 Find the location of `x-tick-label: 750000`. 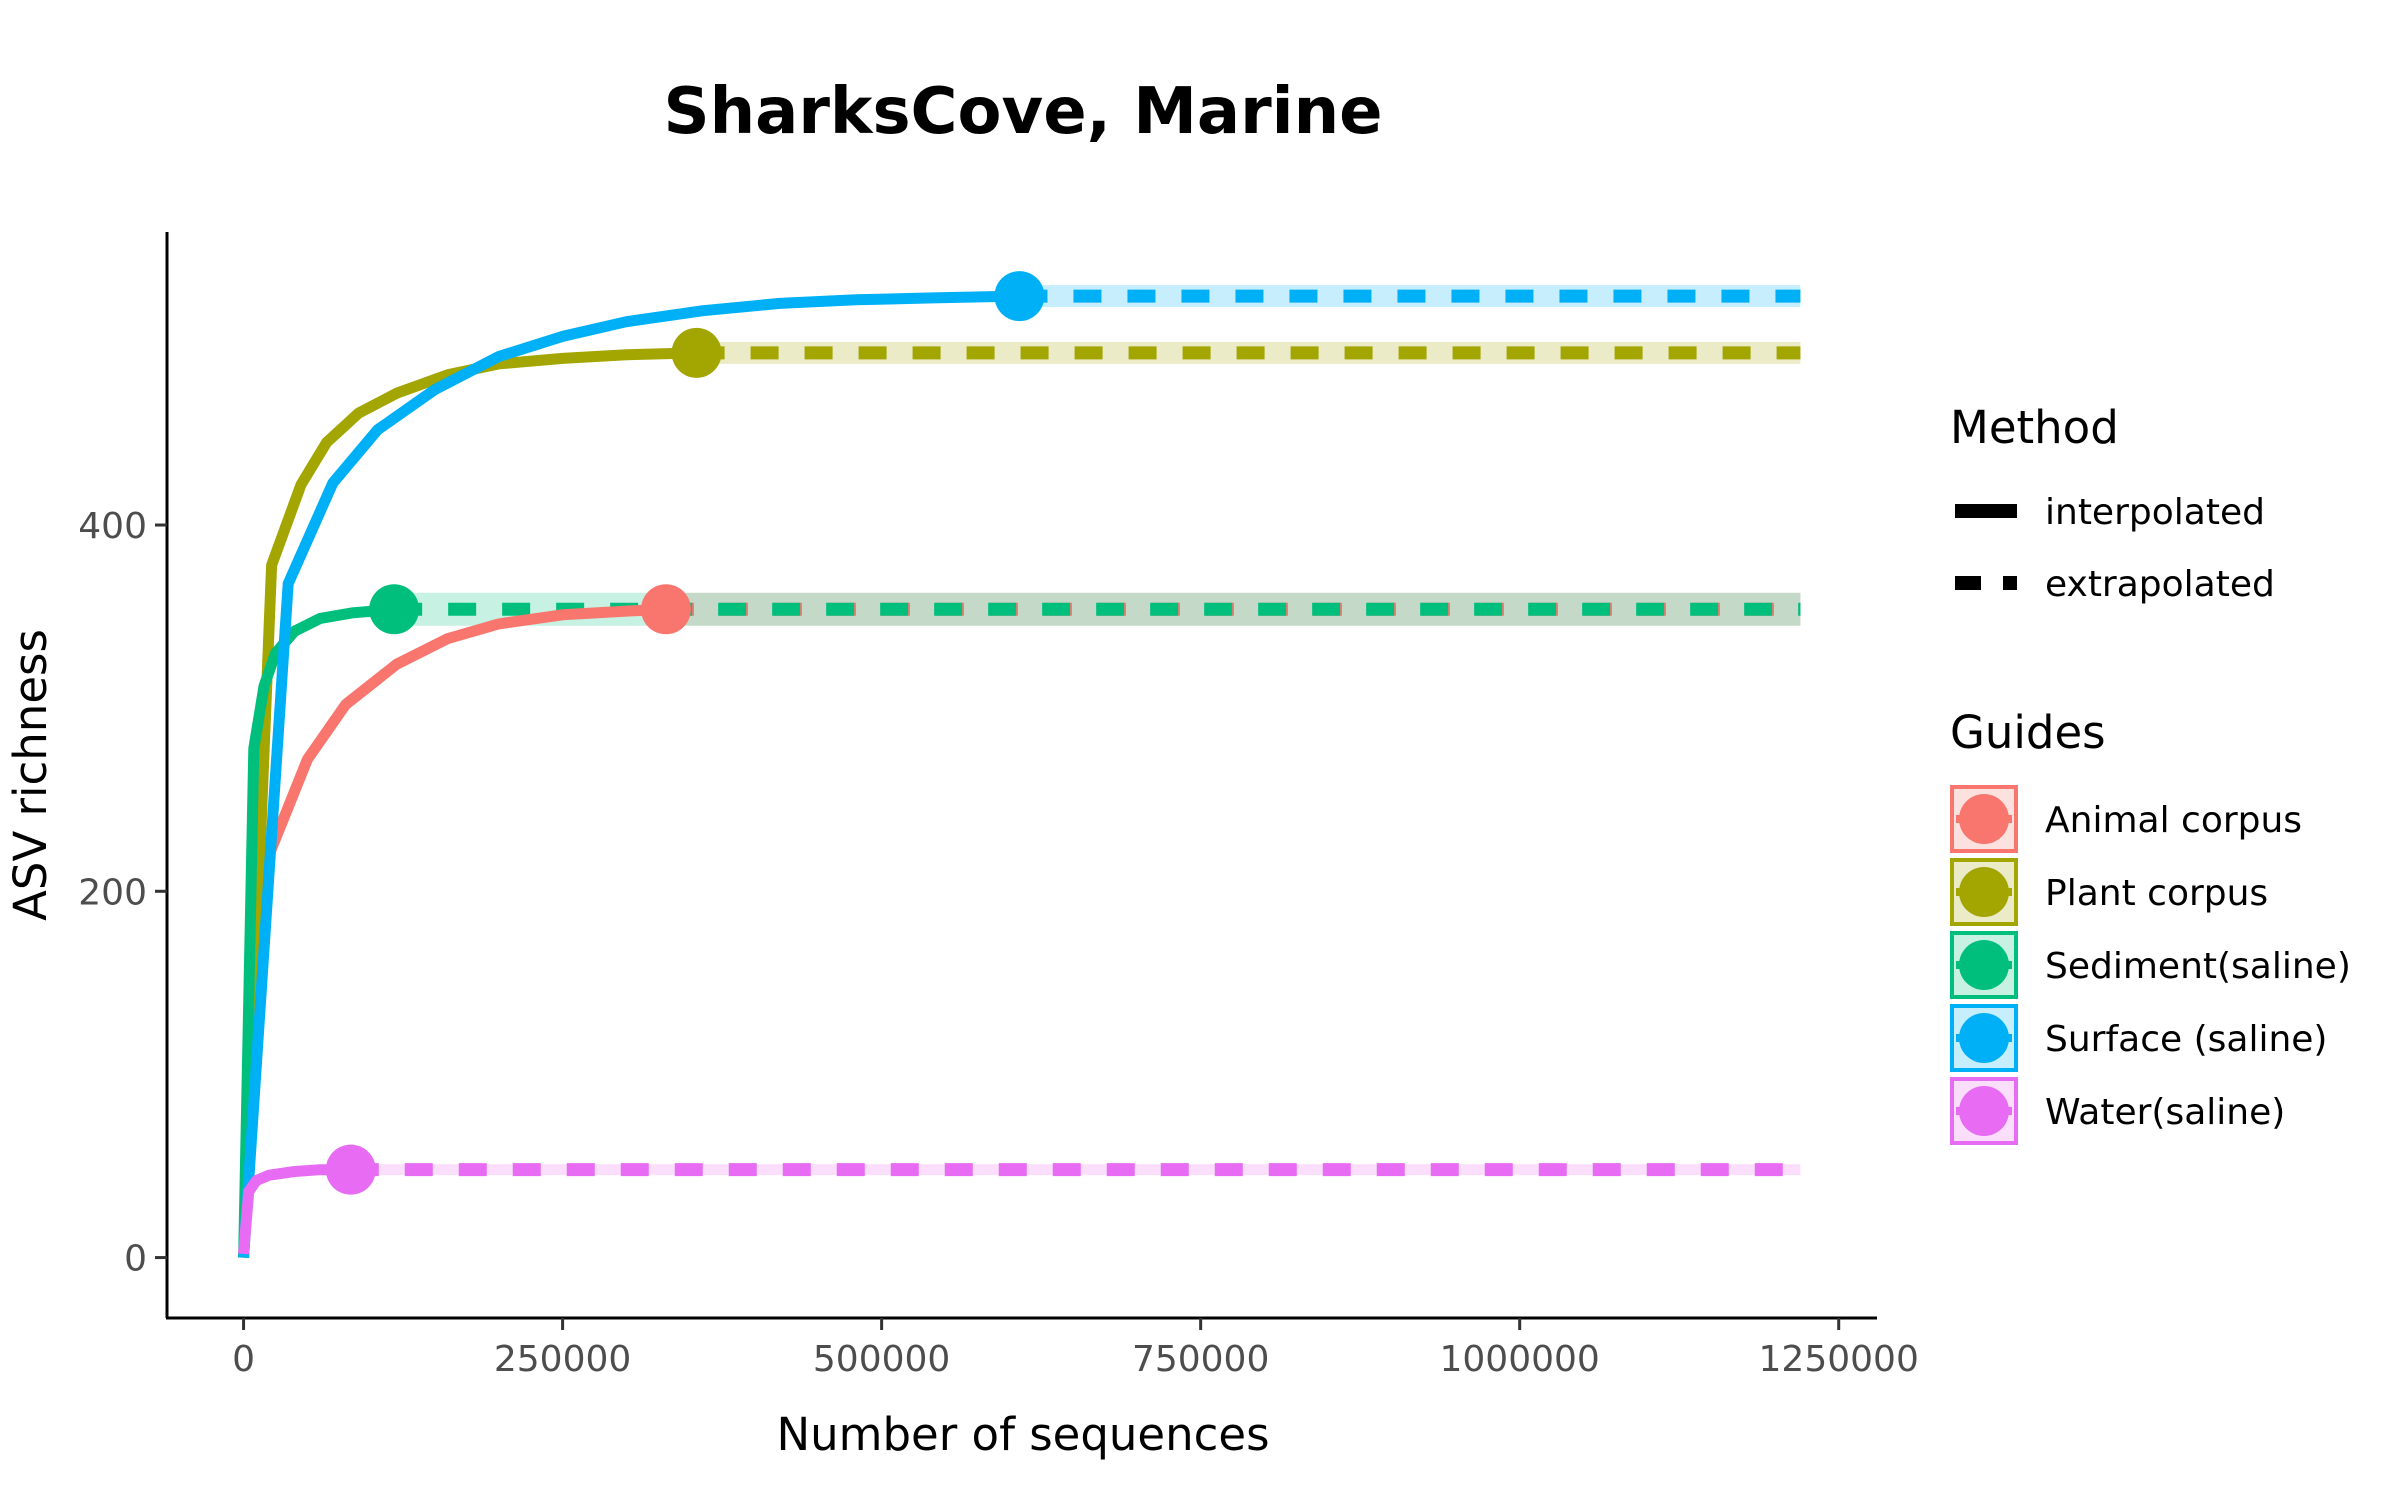

x-tick-label: 750000 is located at coordinates (1200, 1359).